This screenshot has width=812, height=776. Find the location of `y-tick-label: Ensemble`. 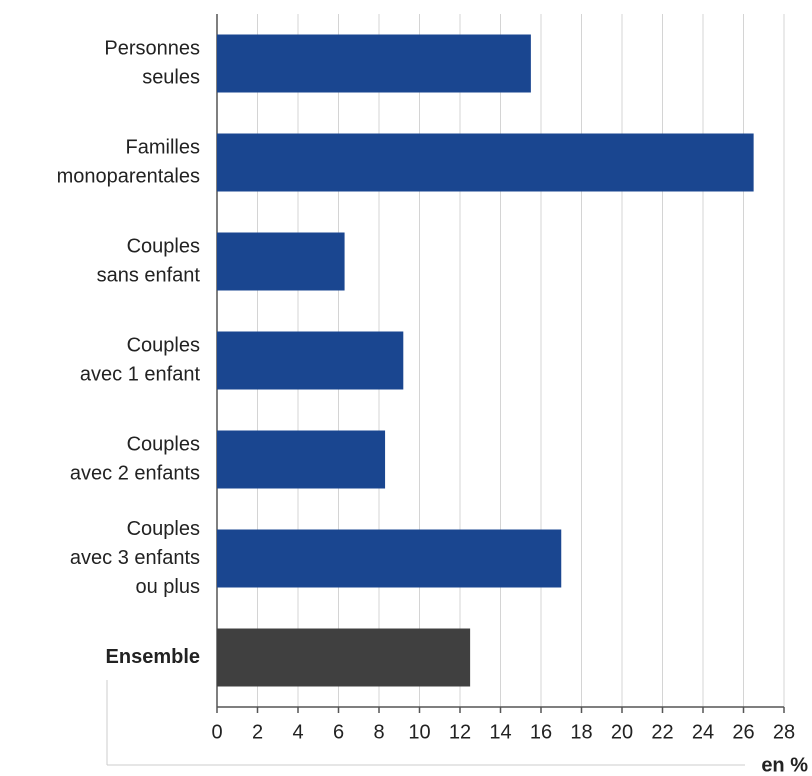

y-tick-label: Ensemble is located at coordinates (153, 657).